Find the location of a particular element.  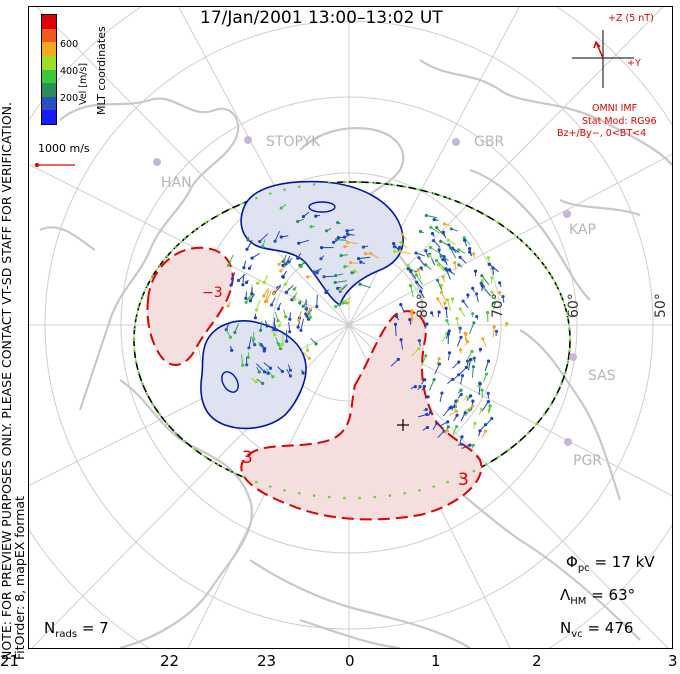

lambda-symbol: Λ is located at coordinates (565, 595).